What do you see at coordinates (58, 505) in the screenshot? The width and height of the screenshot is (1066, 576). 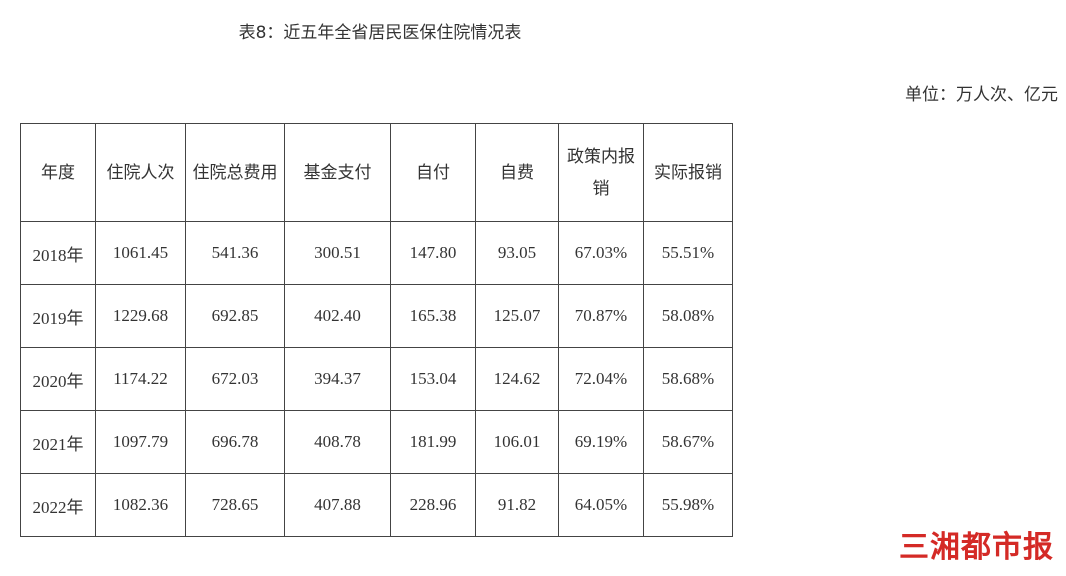 I see `table-cell: 2022年` at bounding box center [58, 505].